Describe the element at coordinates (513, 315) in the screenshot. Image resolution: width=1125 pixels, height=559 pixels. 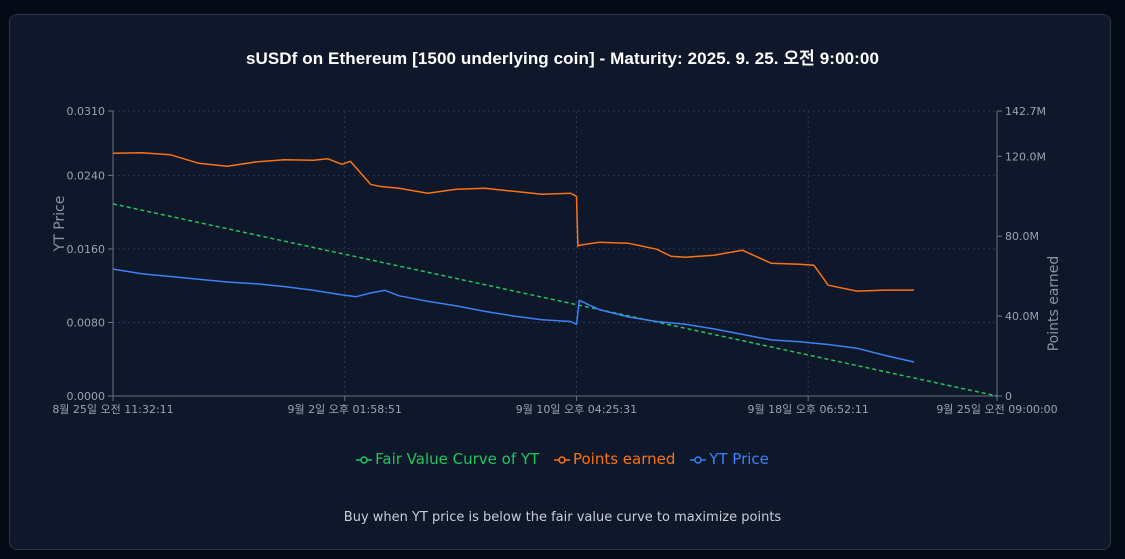
I see `yt-price-line` at that location.